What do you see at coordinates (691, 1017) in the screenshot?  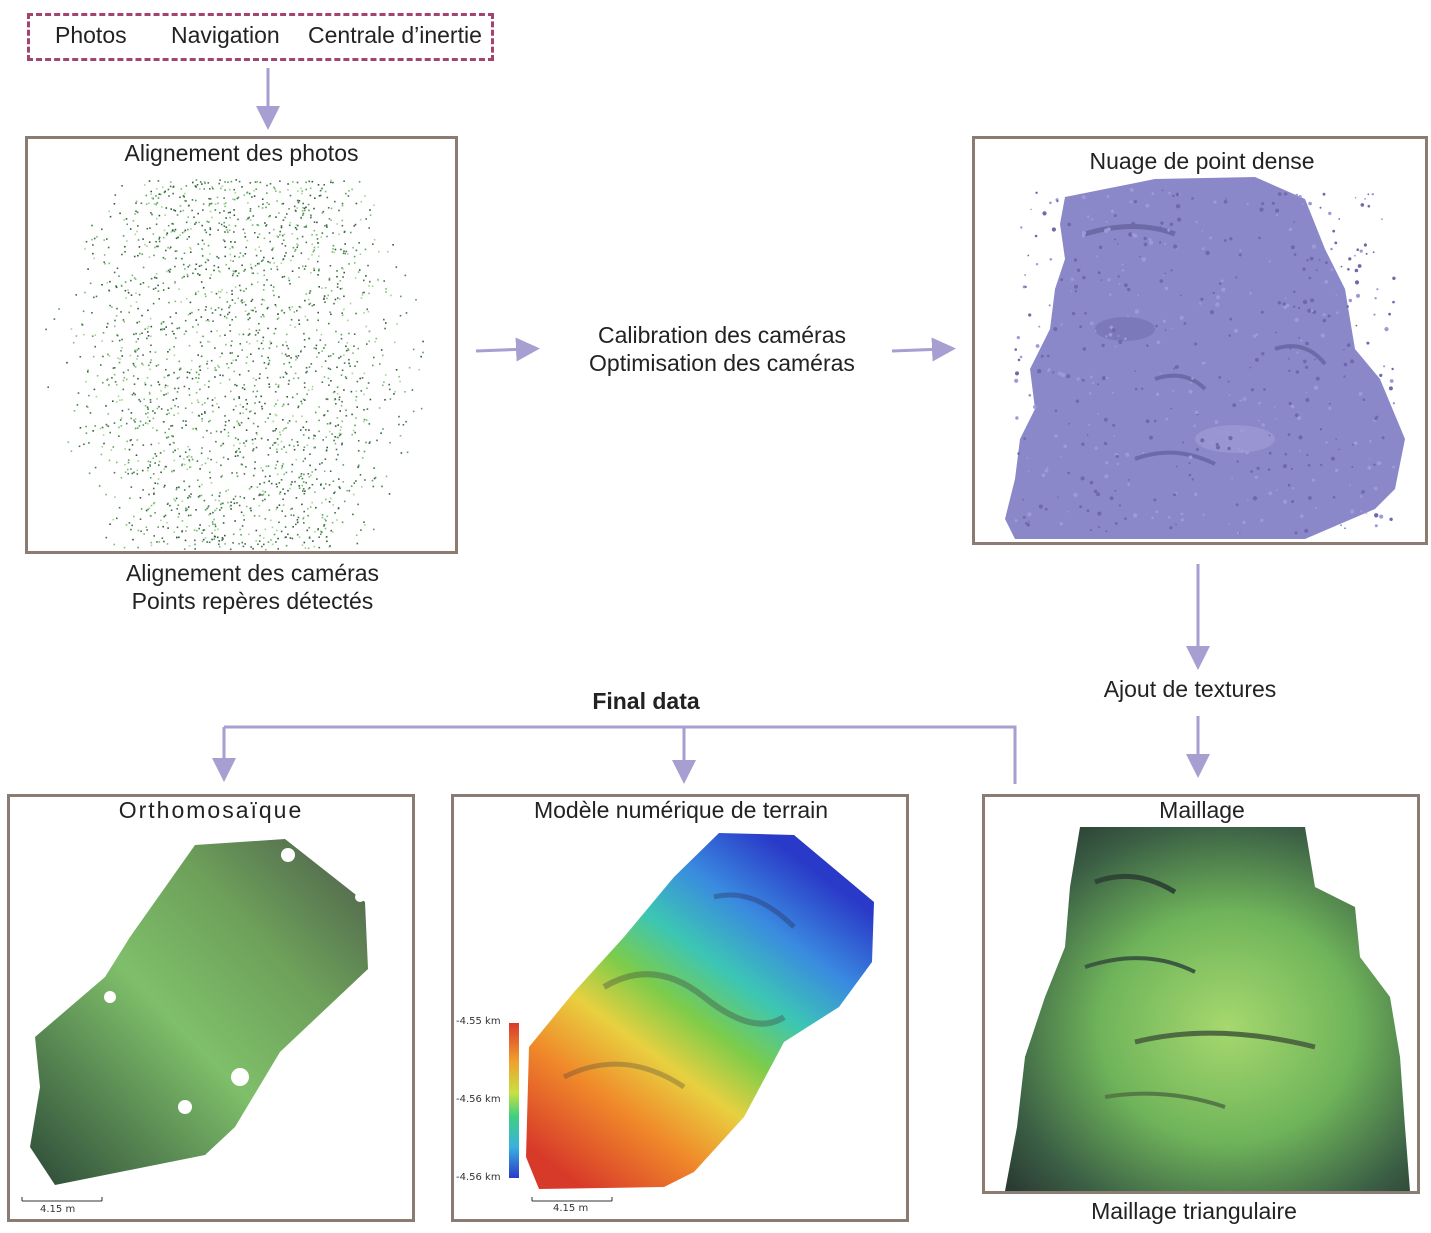 I see `dem-image` at bounding box center [691, 1017].